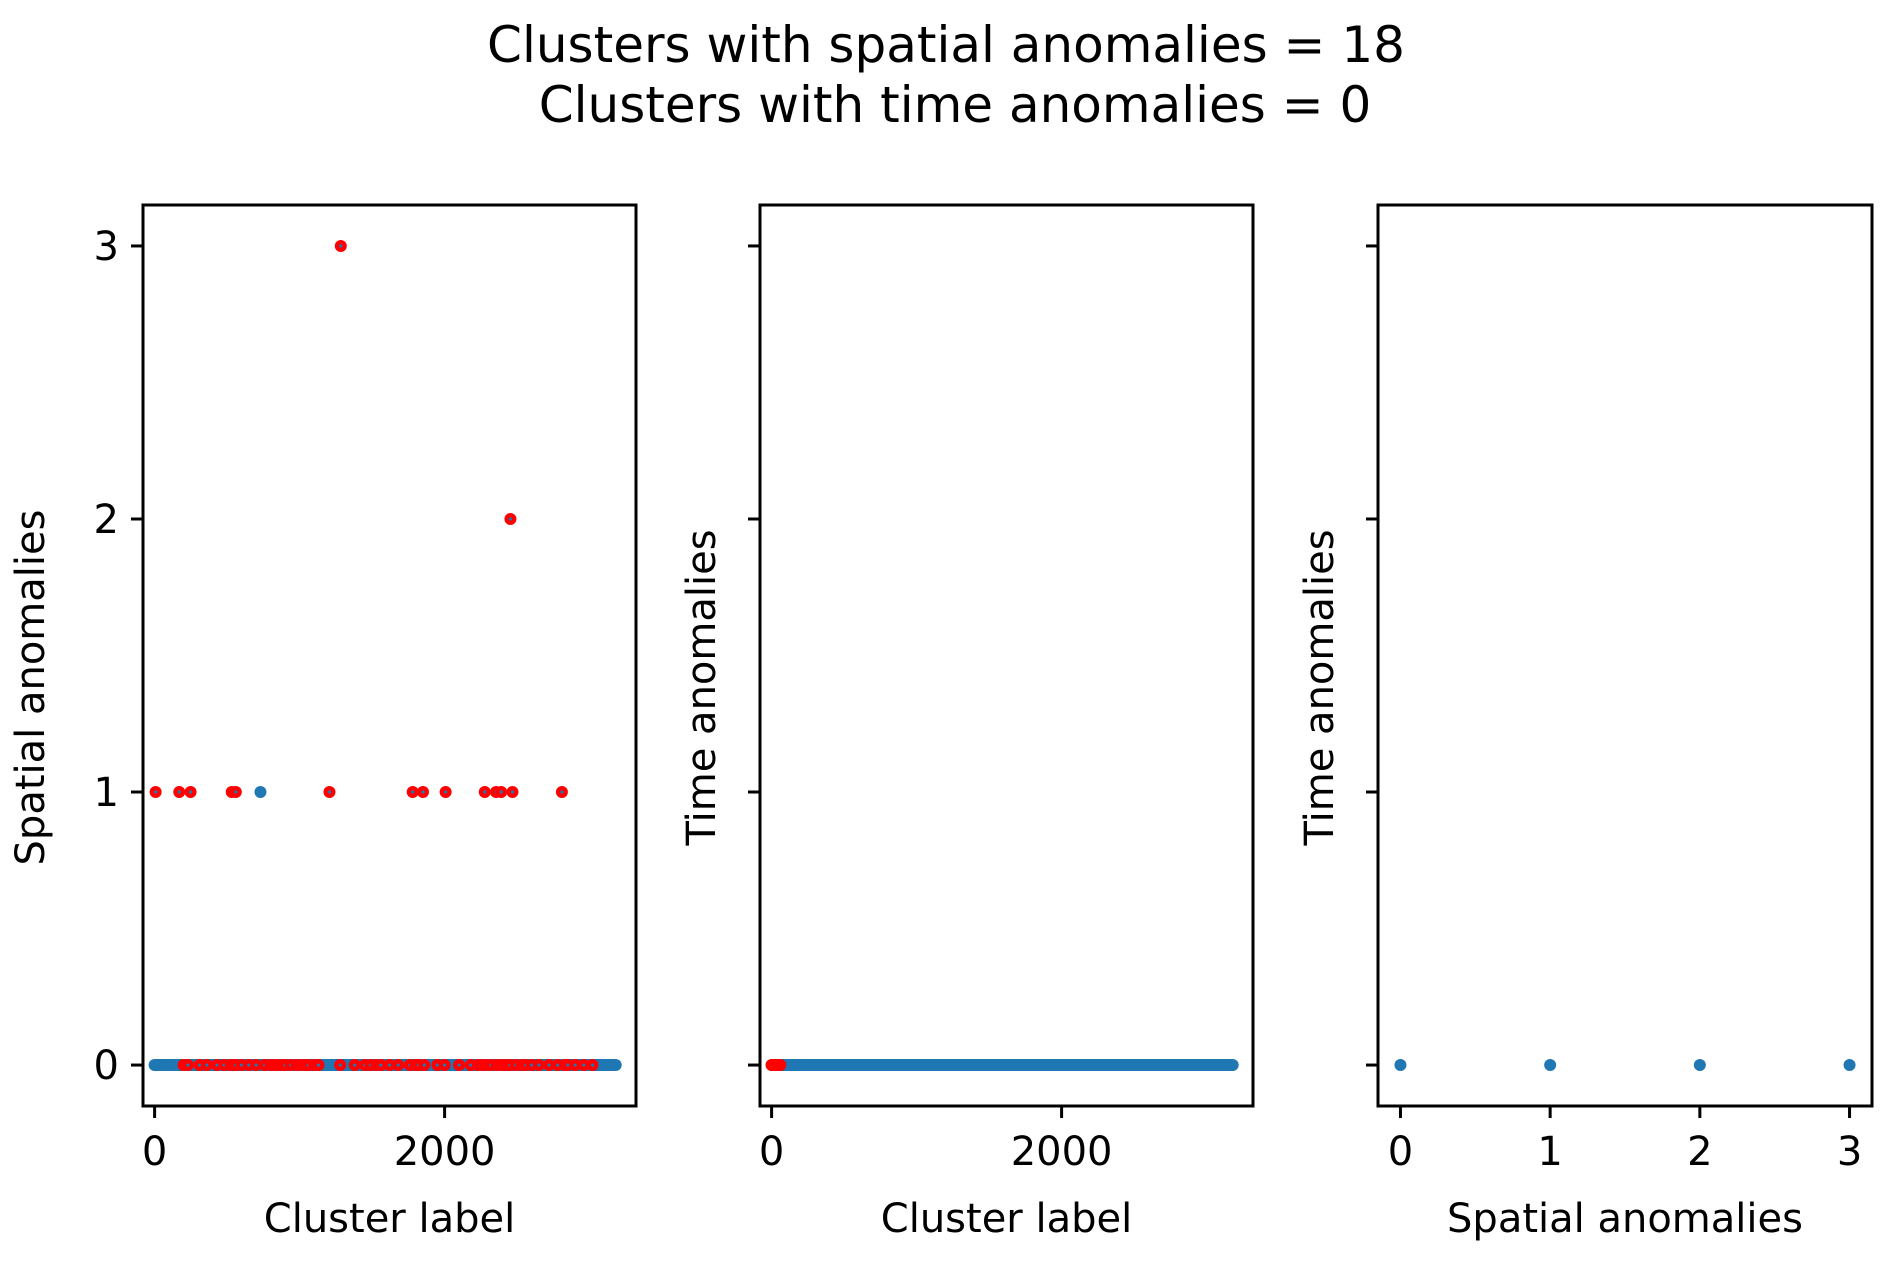 The height and width of the screenshot is (1265, 1892). Describe the element at coordinates (1699, 1152) in the screenshot. I see `x-tick-label: 2` at that location.